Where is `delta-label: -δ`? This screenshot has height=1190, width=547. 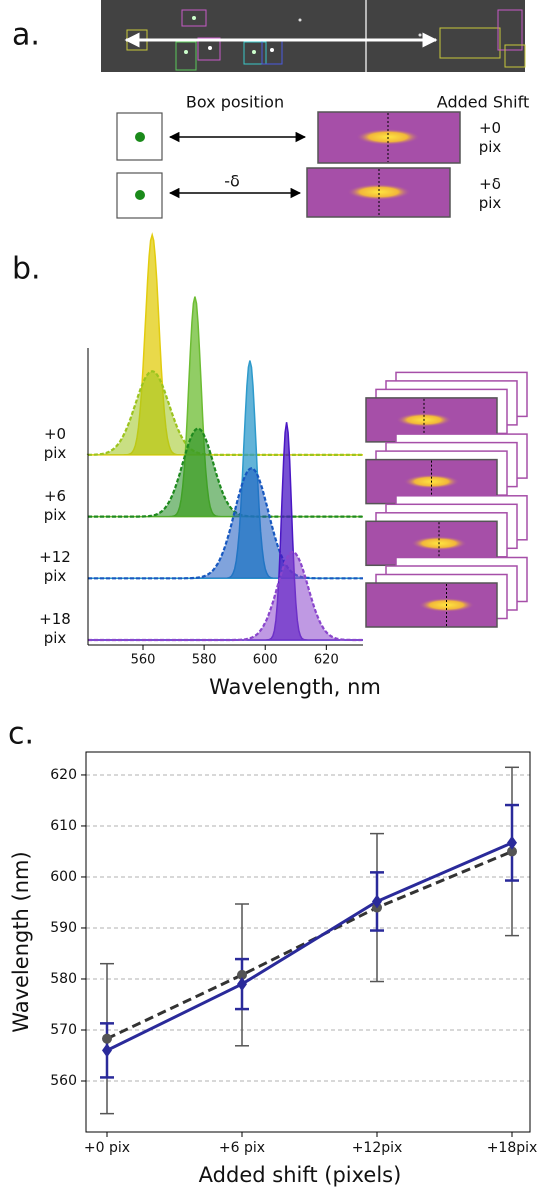
delta-label: -δ is located at coordinates (232, 181).